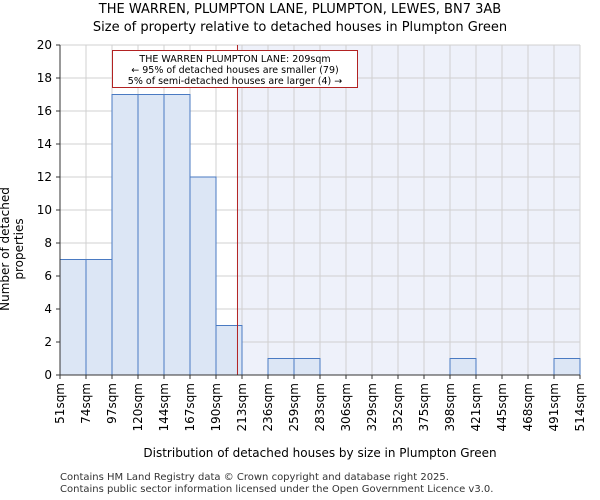  I want to click on x-tick-label: 514sqm, so click(580, 407).